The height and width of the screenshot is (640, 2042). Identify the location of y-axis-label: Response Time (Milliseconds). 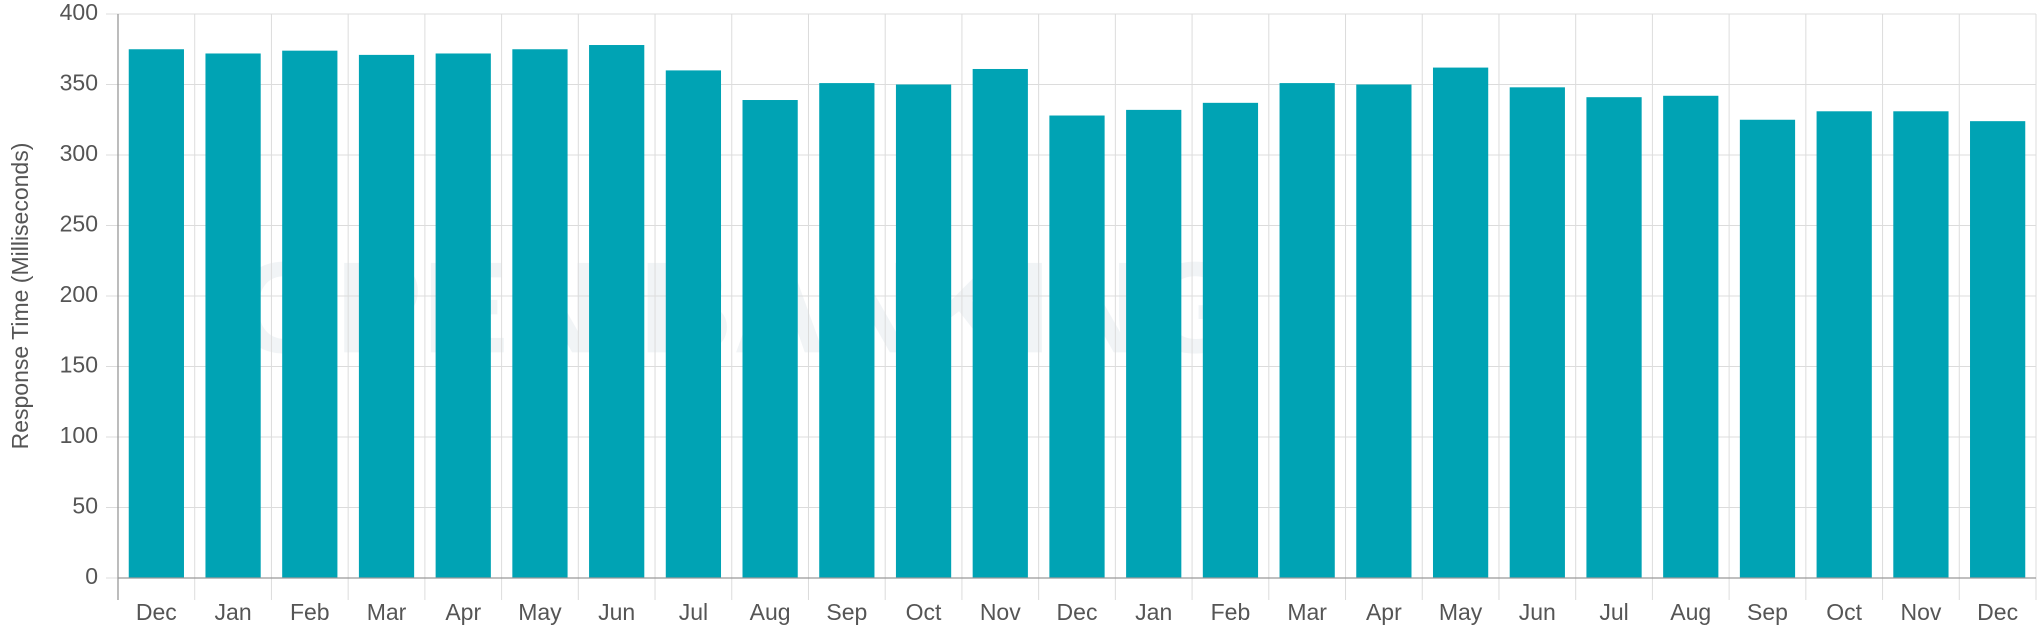
(20, 296).